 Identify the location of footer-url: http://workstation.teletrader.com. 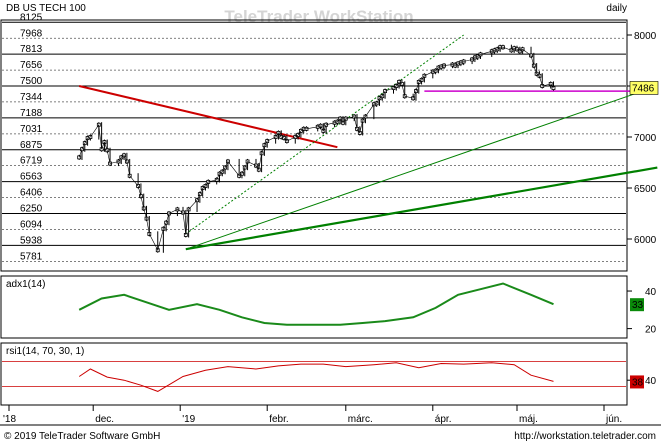
(585, 436).